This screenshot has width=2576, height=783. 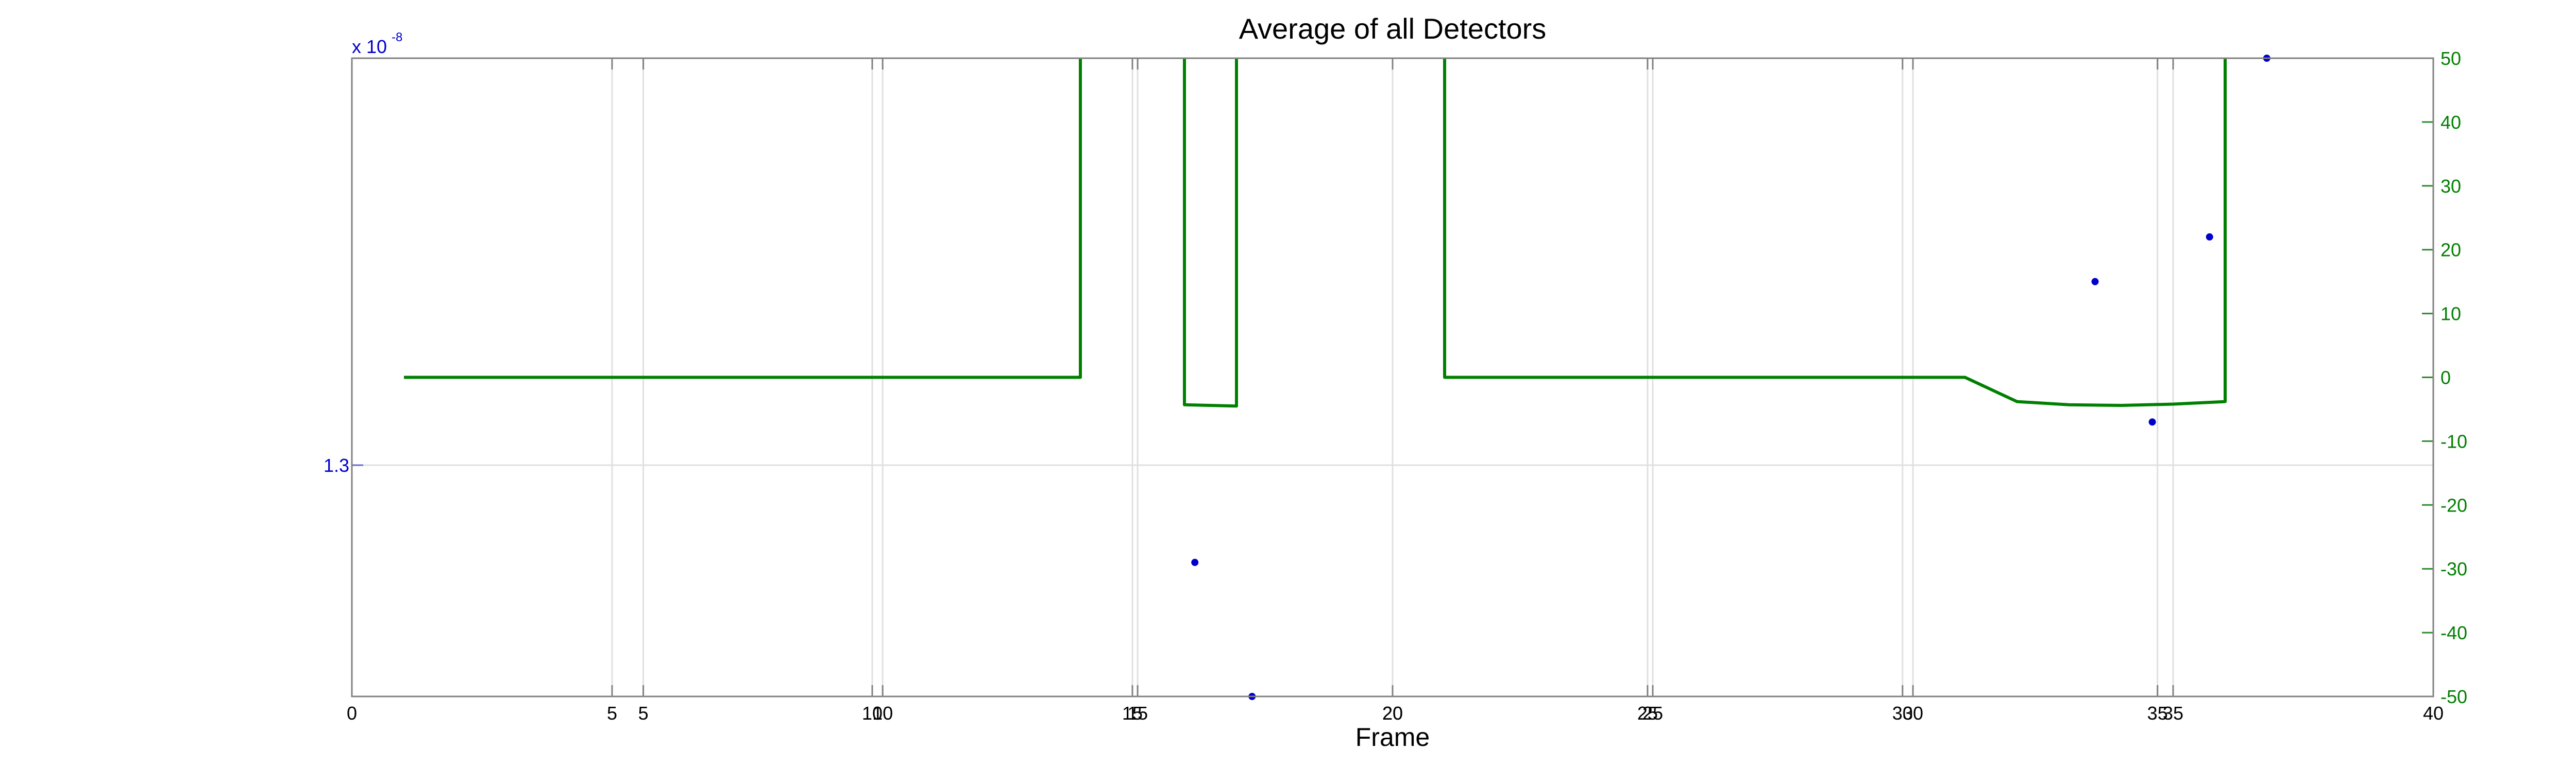 What do you see at coordinates (1138, 713) in the screenshot?
I see `x2-tick-label: 15` at bounding box center [1138, 713].